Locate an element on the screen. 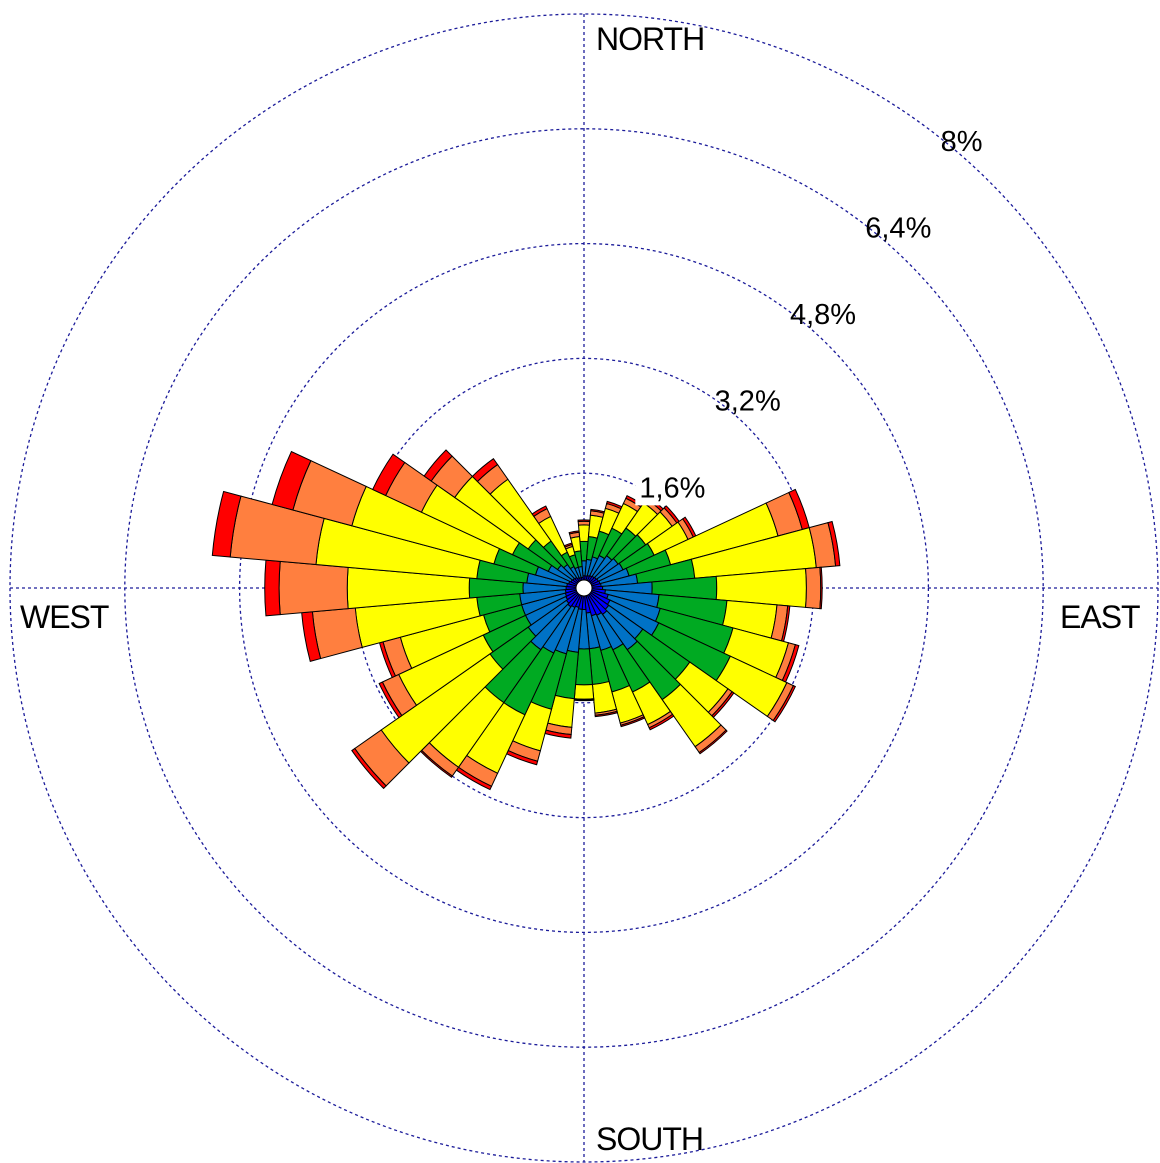  ring-label-background is located at coordinates (679, 488).